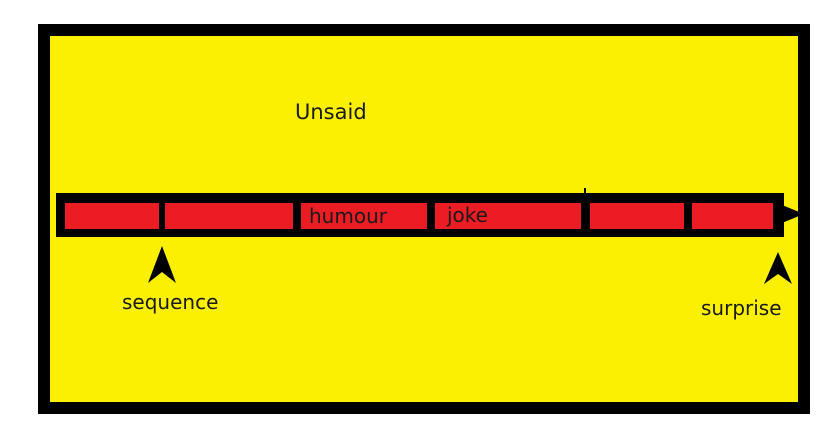  Describe the element at coordinates (793, 214) in the screenshot. I see `timeline-arrowhead` at that location.